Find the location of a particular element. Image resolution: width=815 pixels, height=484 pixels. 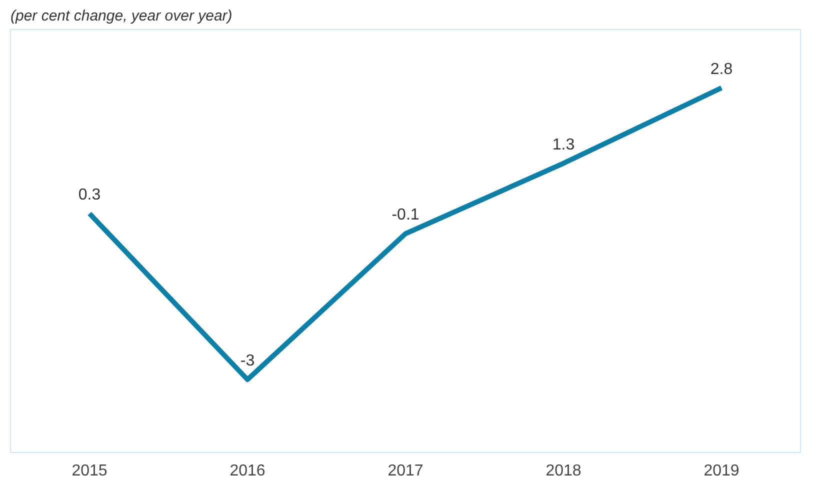

x-tick-label: 2018 is located at coordinates (564, 471).